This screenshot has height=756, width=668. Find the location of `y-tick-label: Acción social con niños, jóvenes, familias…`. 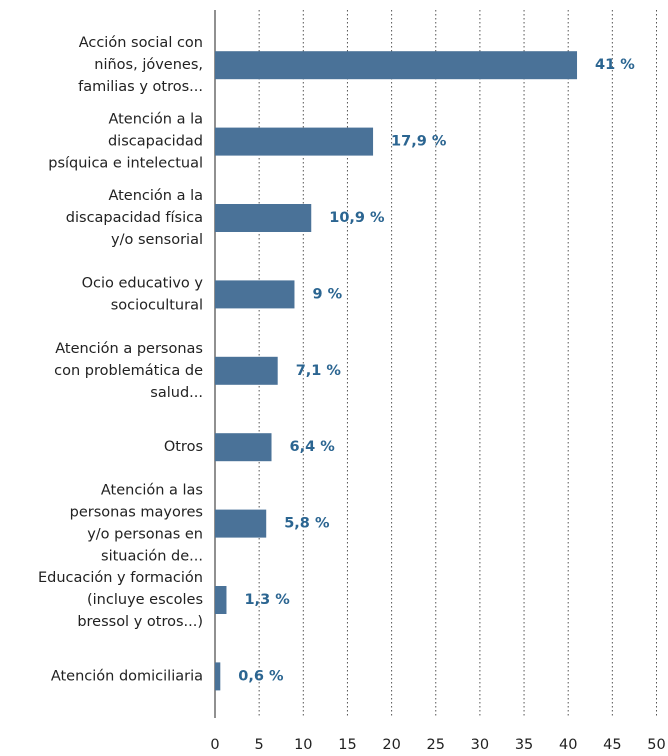

y-tick-label: Acción social con niños, jóvenes, familias… is located at coordinates (140, 65).